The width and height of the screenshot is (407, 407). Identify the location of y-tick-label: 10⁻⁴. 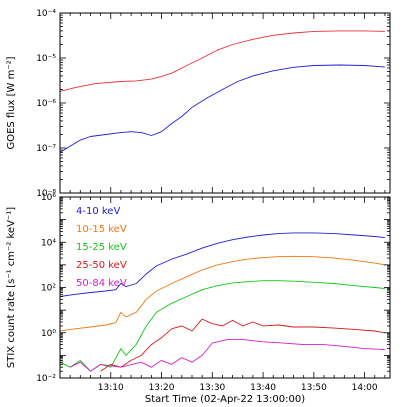
(46, 14).